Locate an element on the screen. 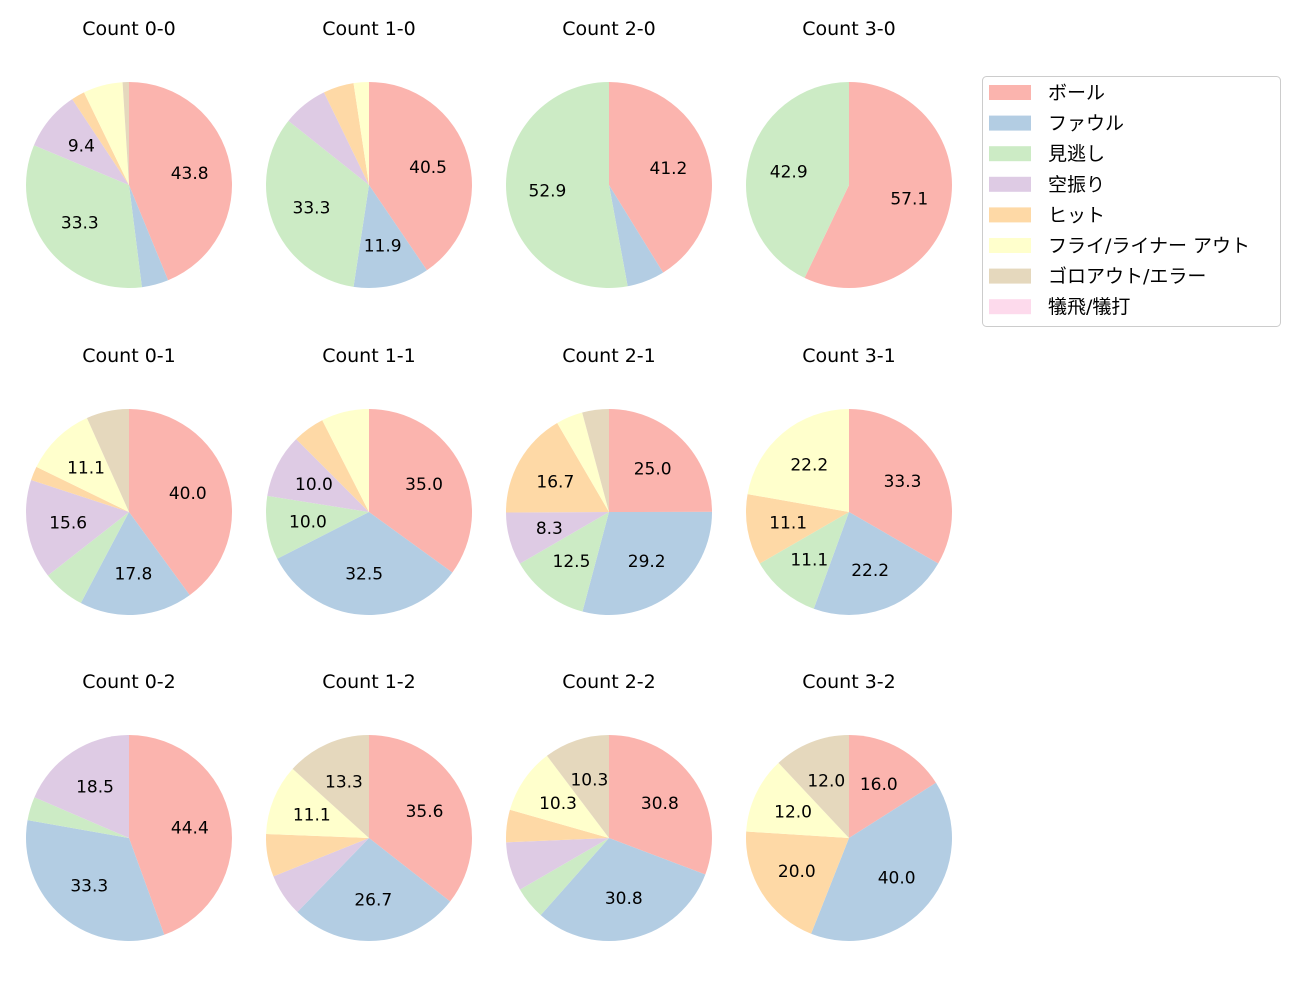 This screenshot has height=1004, width=1300. slice-label: 9.4 is located at coordinates (81, 147).